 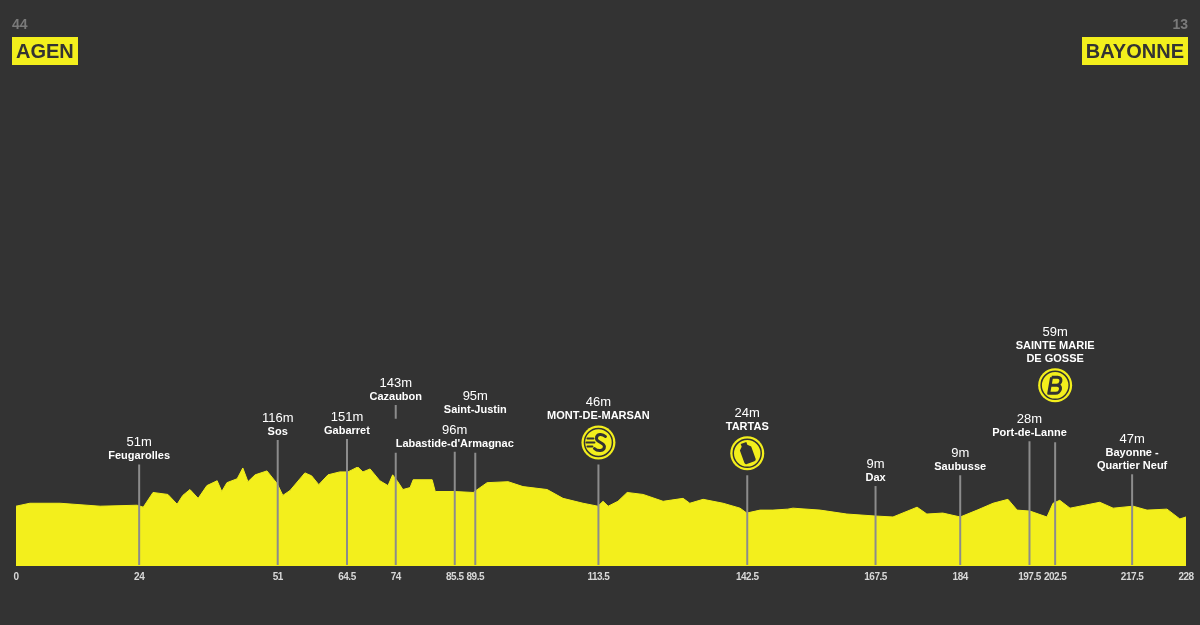 What do you see at coordinates (599, 577) in the screenshot?
I see `x-tick-label: 113.5` at bounding box center [599, 577].